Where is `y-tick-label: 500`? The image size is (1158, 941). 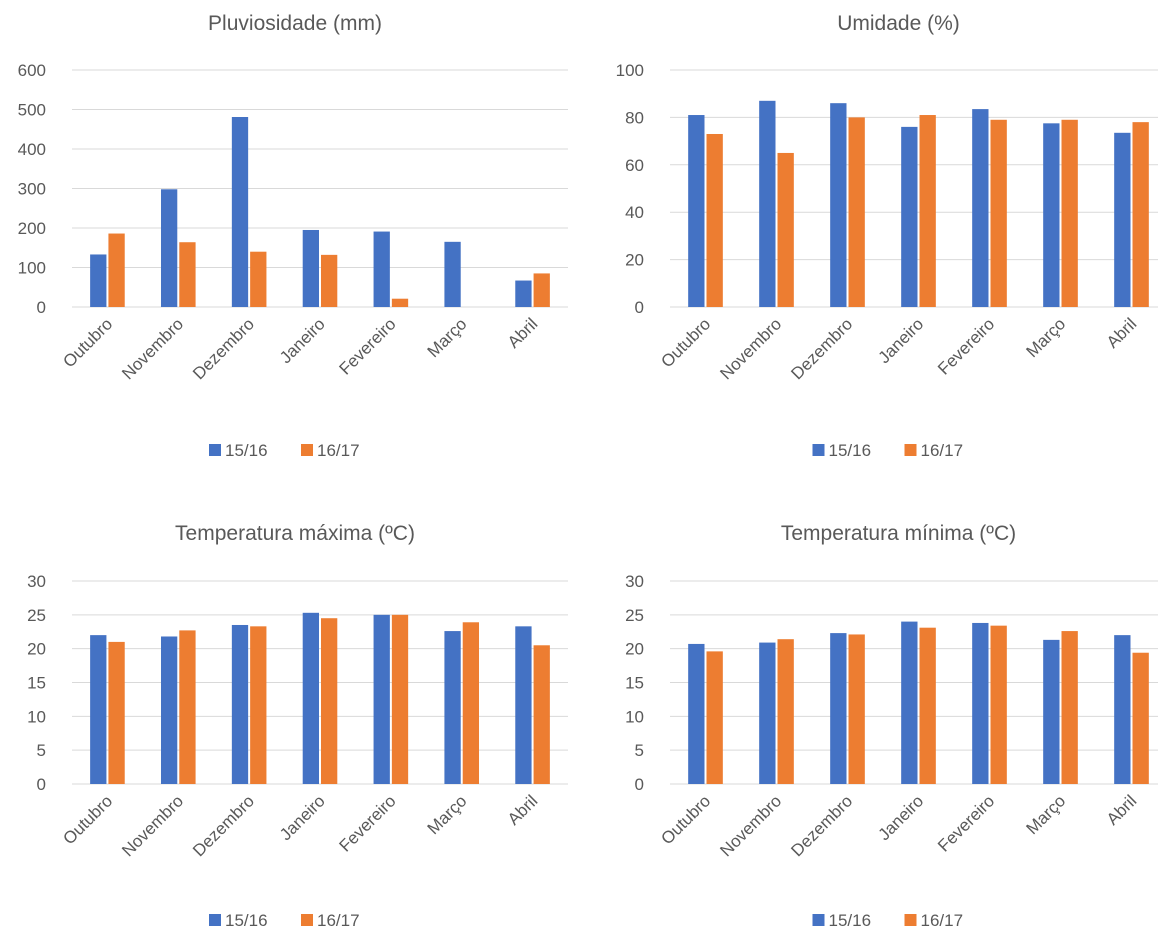 y-tick-label: 500 is located at coordinates (32, 110).